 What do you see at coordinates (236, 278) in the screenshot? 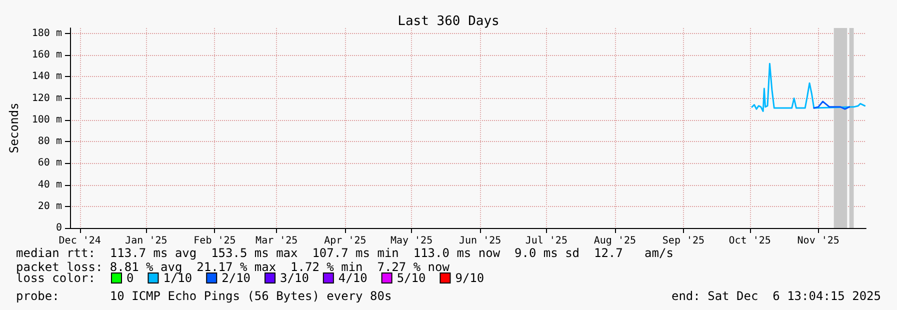
I see `legend-label: 2/10` at bounding box center [236, 278].